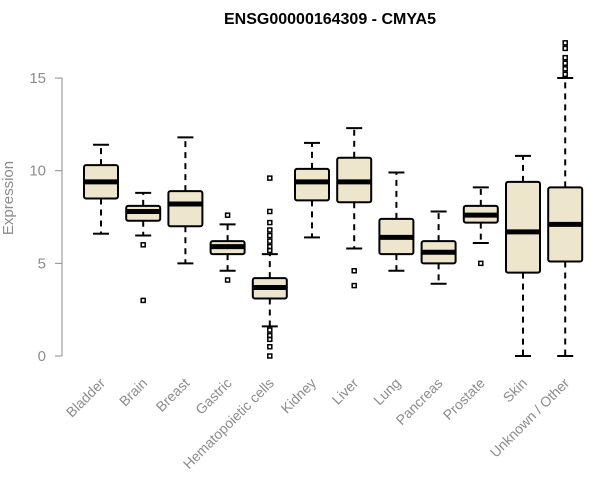 The image size is (600, 500). Describe the element at coordinates (42, 263) in the screenshot. I see `y-tick-label: 5` at that location.